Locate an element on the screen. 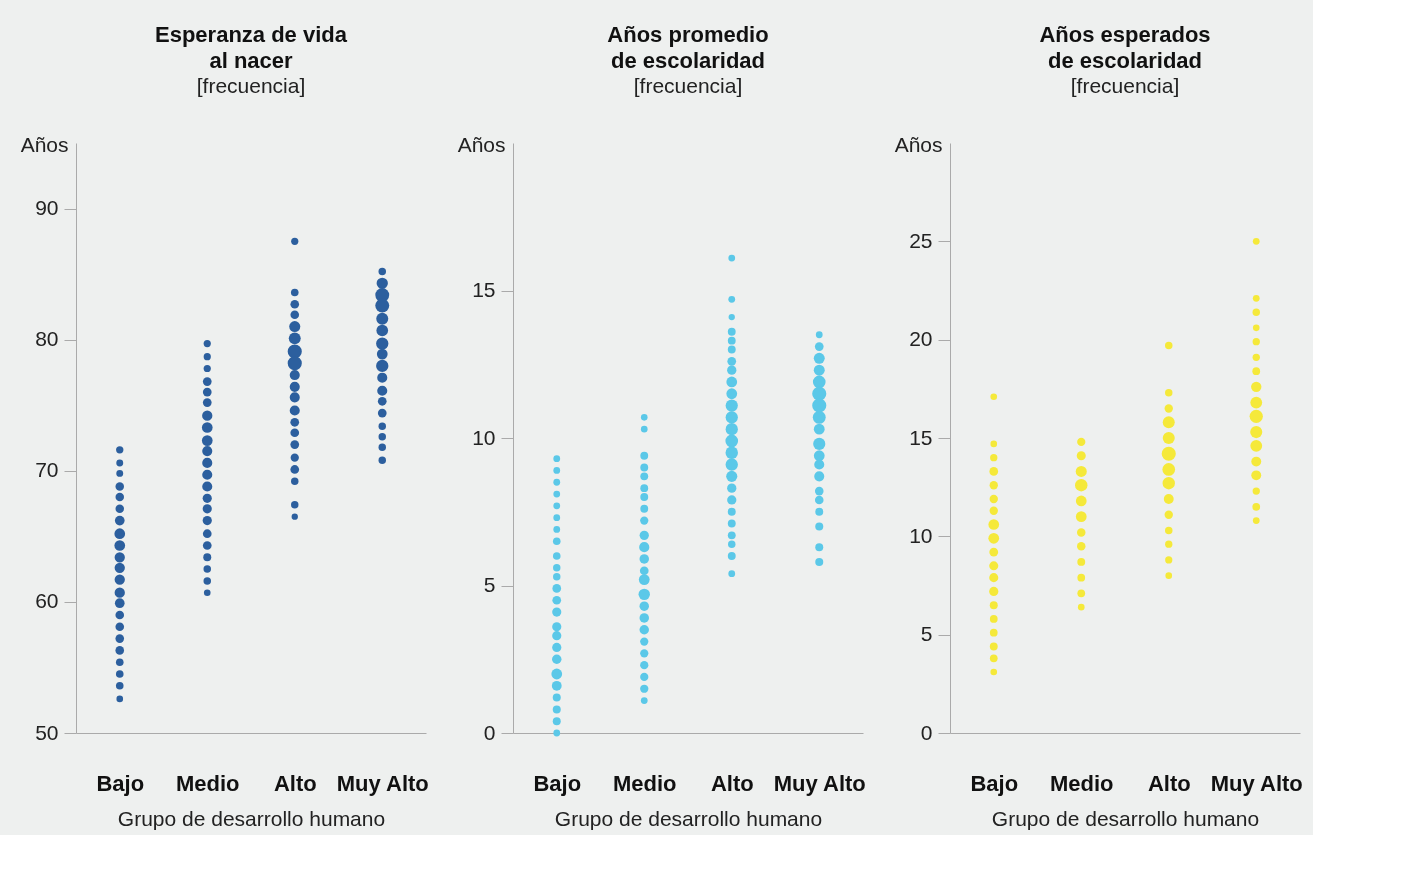 The width and height of the screenshot is (1418, 890). y-tick-label: 80 is located at coordinates (47, 339).